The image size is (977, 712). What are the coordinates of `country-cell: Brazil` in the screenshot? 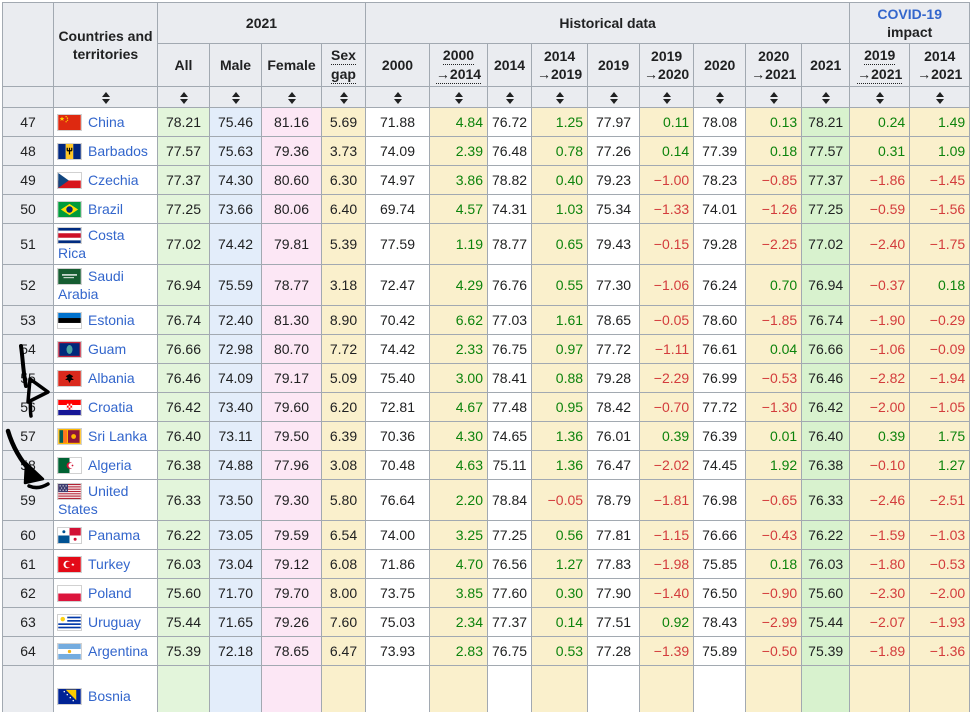 It's located at (105, 209).